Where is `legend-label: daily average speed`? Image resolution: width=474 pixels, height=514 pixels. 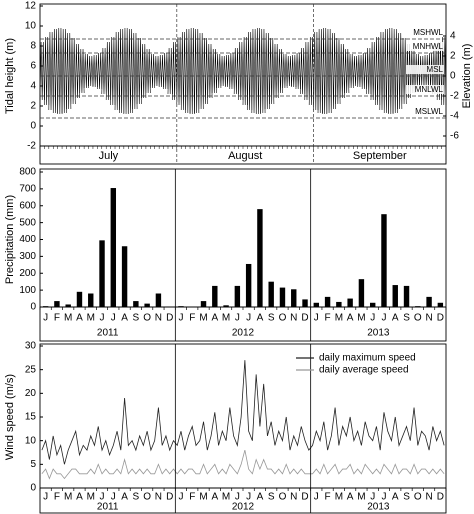
legend-label: daily average speed is located at coordinates (364, 370).